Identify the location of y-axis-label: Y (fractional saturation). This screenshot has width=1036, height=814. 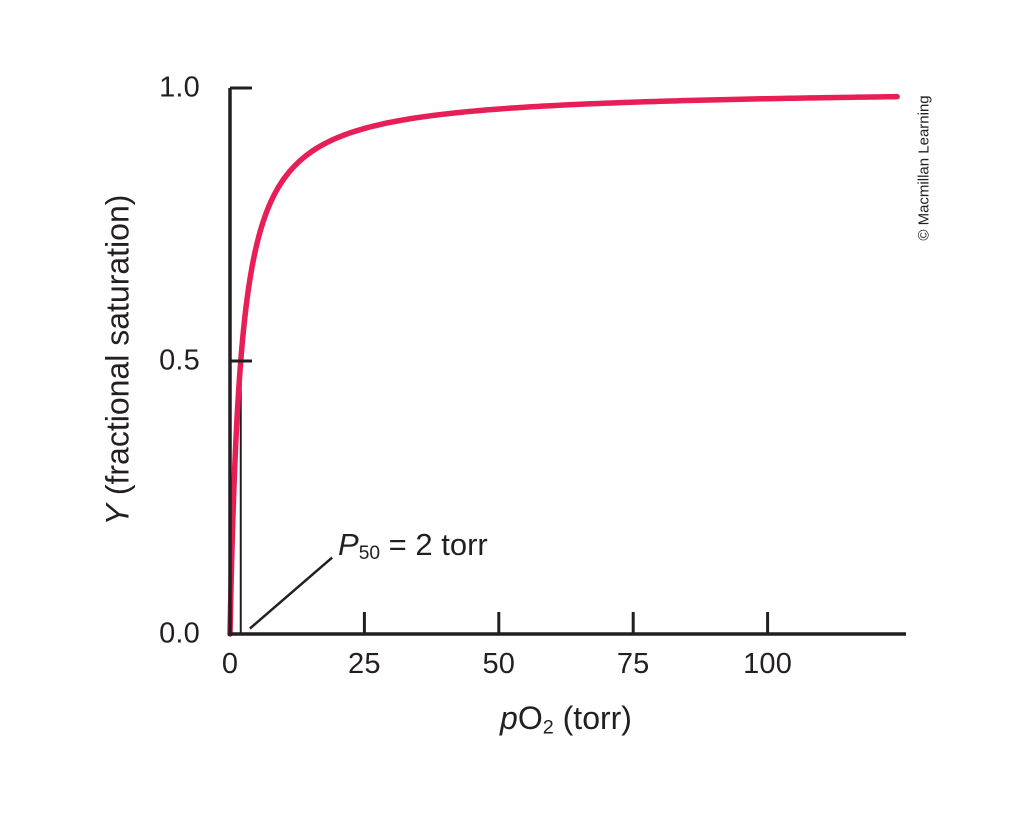
(118, 360).